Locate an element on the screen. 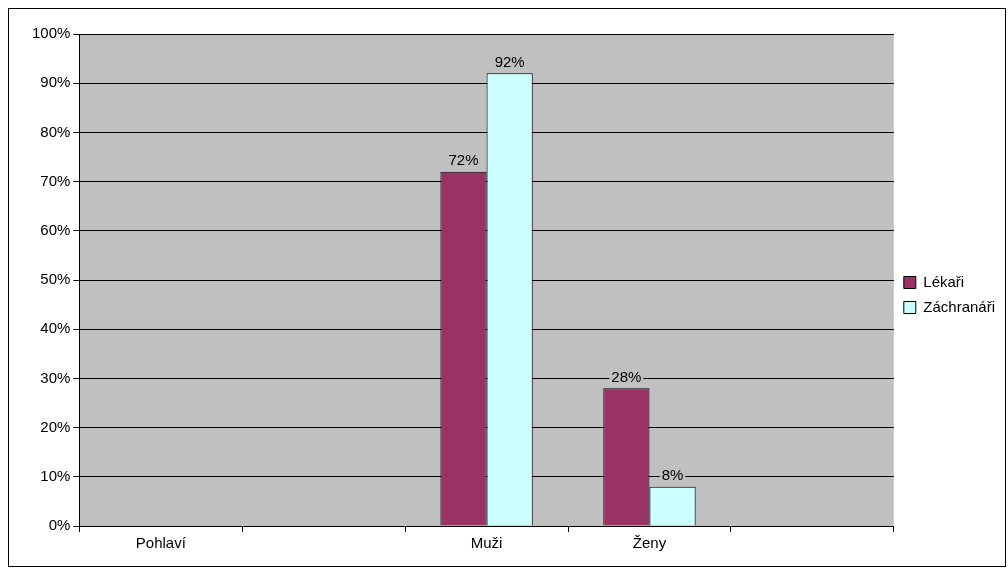 This screenshot has width=1008, height=569. data-label: 28% is located at coordinates (626, 376).